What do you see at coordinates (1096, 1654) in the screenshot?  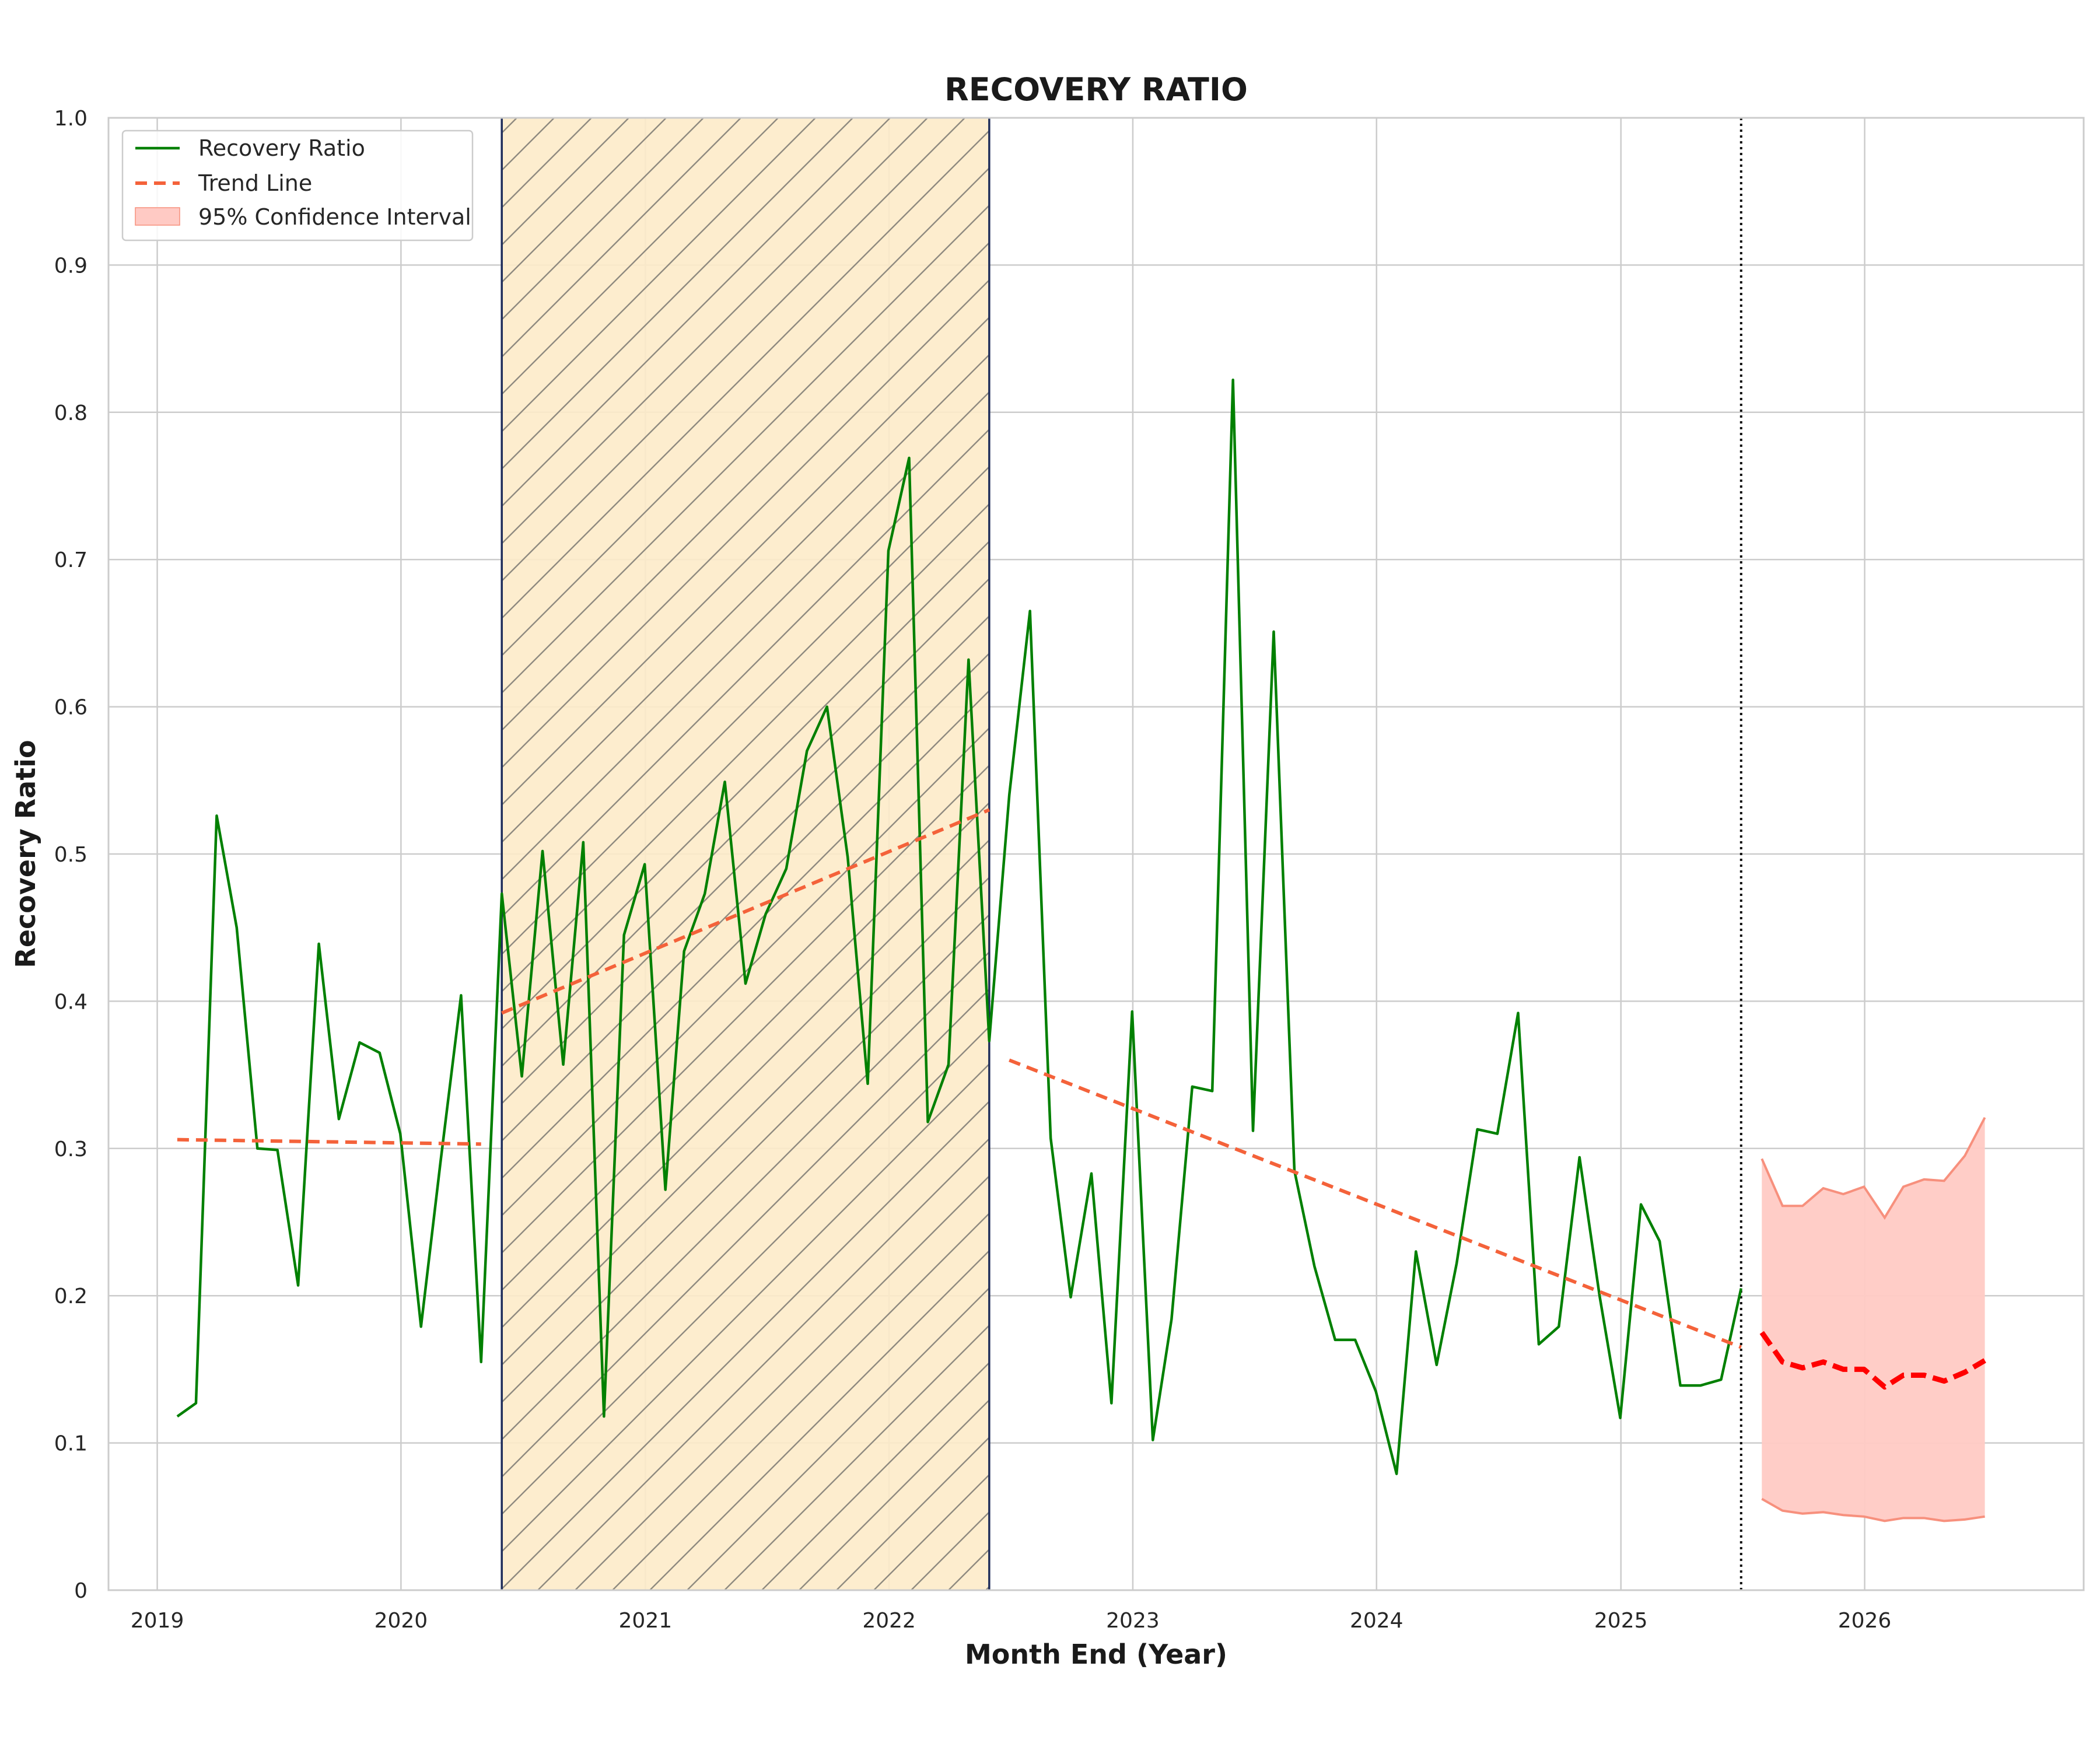 I see `x-axis-title: Month End (Year)` at bounding box center [1096, 1654].